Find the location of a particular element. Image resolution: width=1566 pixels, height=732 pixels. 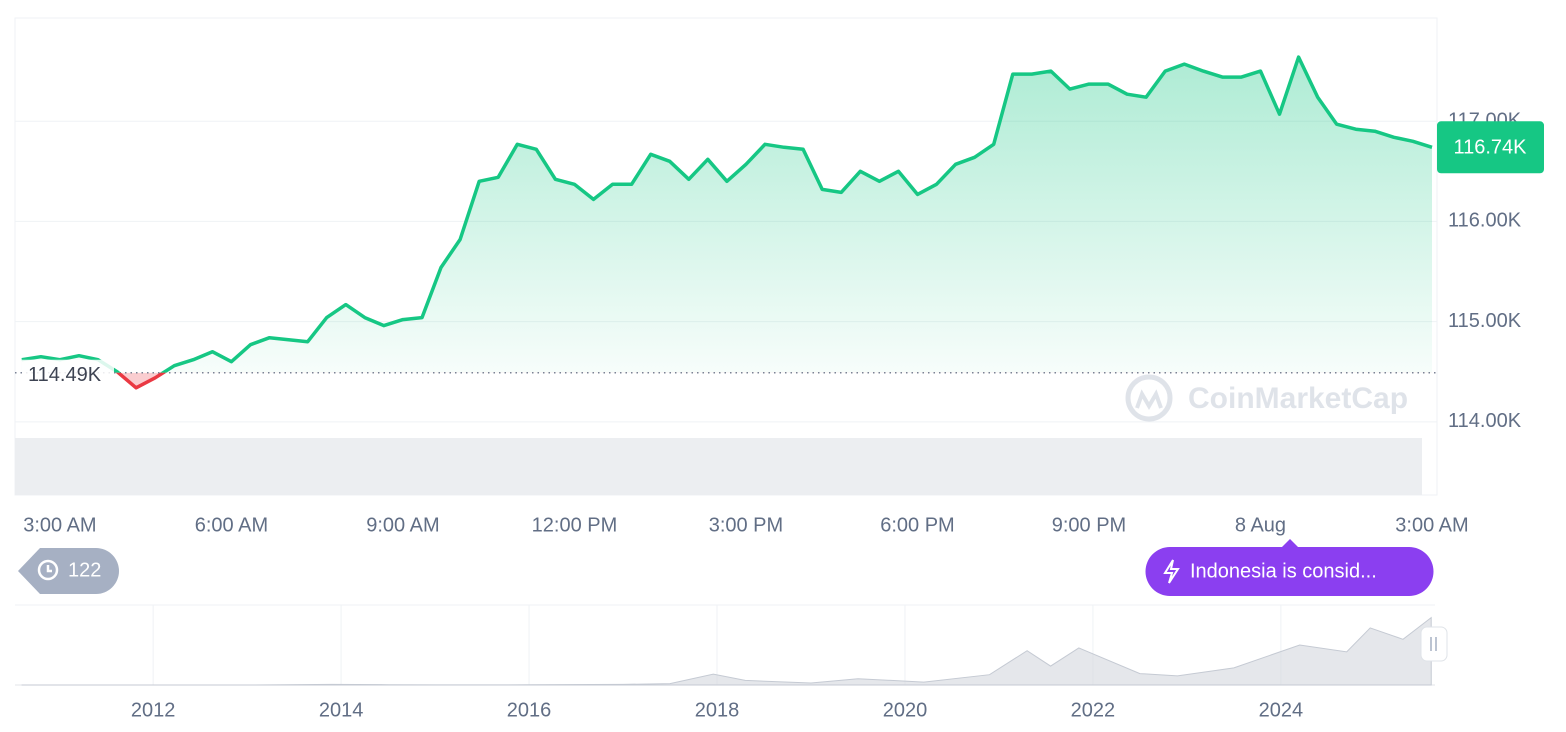

x-tick-label: 9:00 AM is located at coordinates (402, 525).